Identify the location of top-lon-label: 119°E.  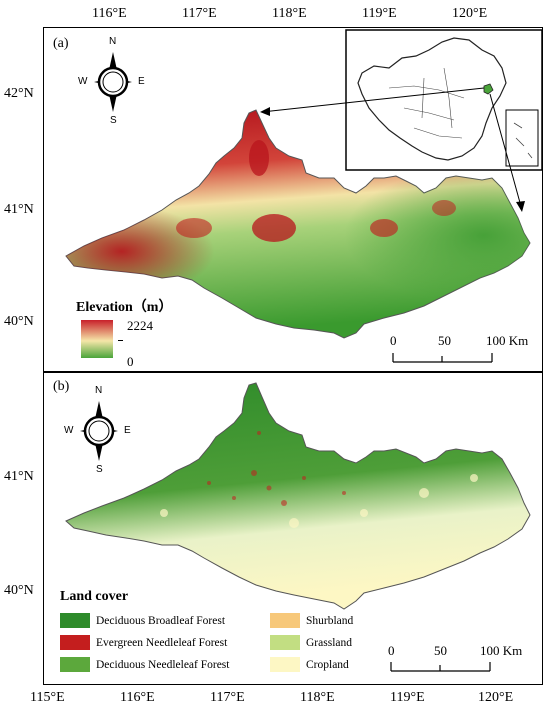
(379, 13).